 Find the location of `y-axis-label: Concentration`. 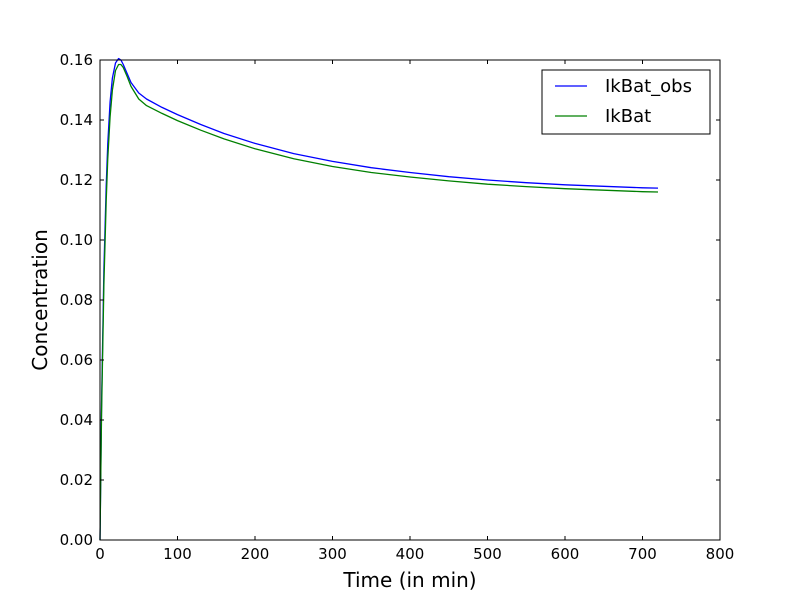

y-axis-label: Concentration is located at coordinates (40, 299).